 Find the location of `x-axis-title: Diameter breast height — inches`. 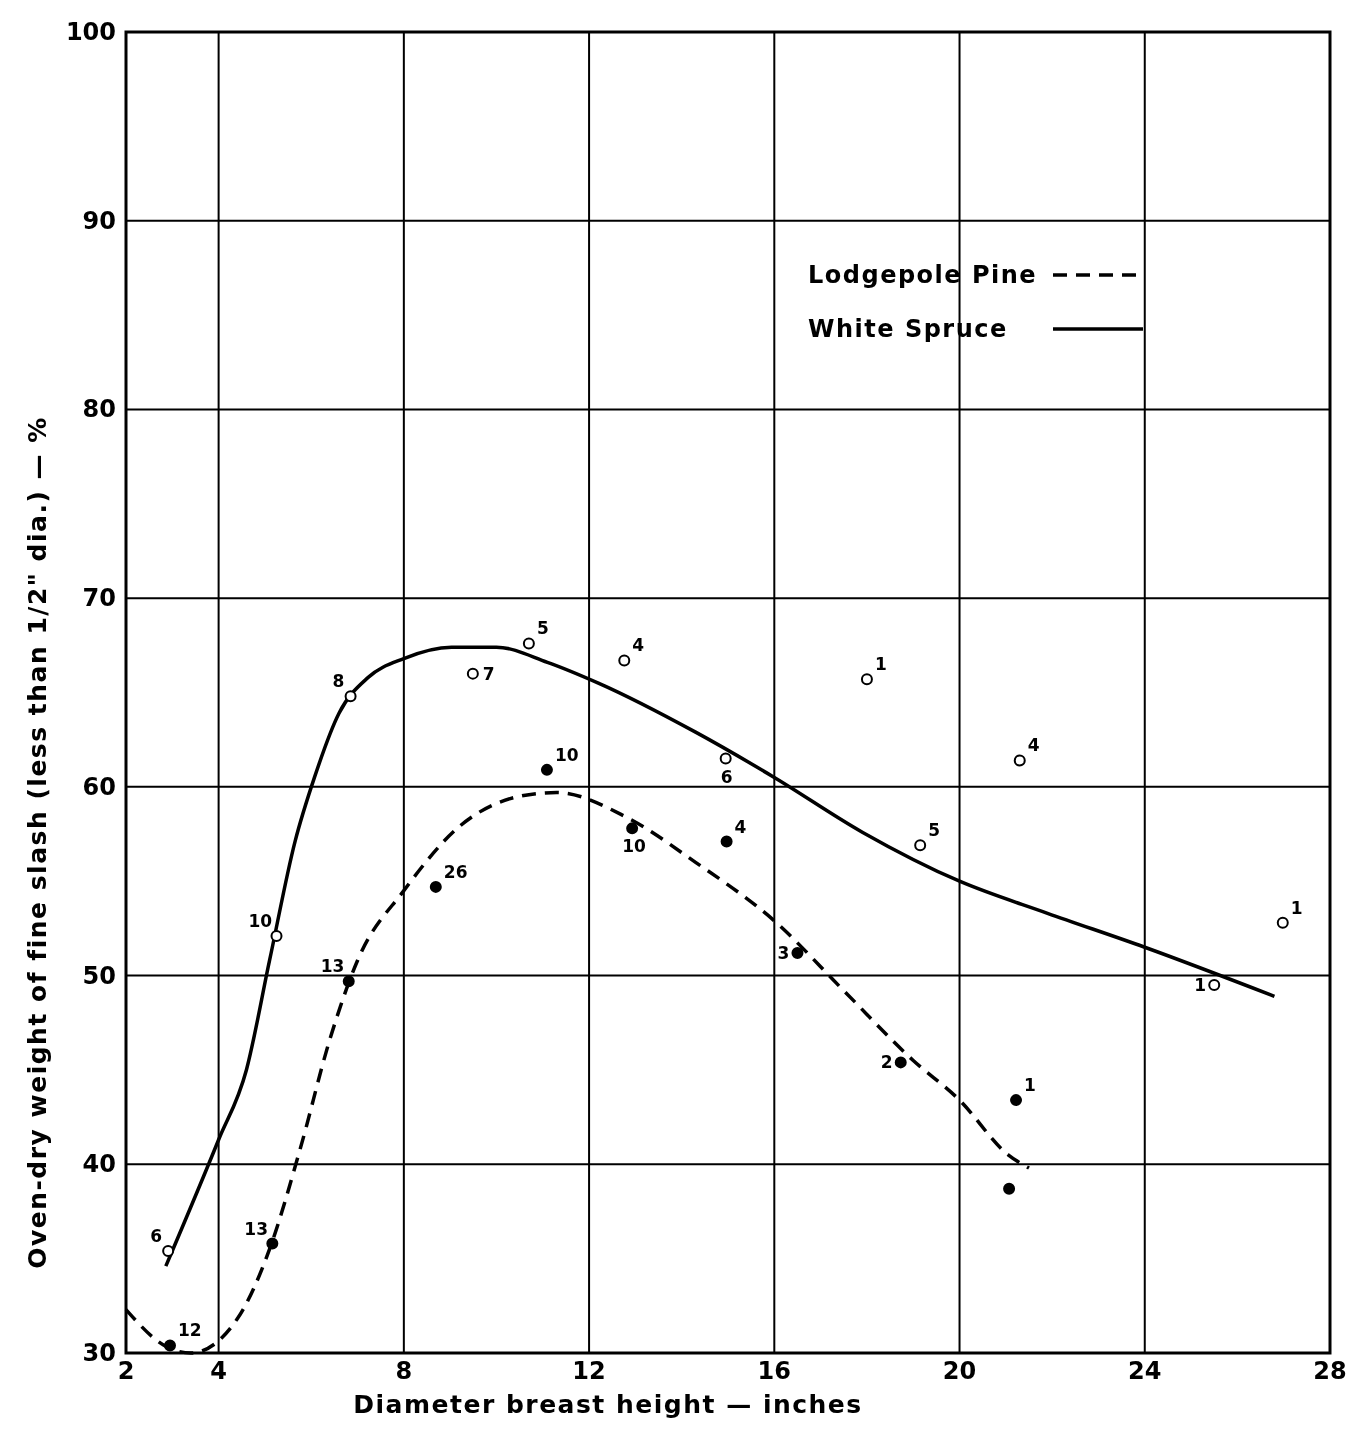

x-axis-title: Diameter breast height — inches is located at coordinates (608, 1404).